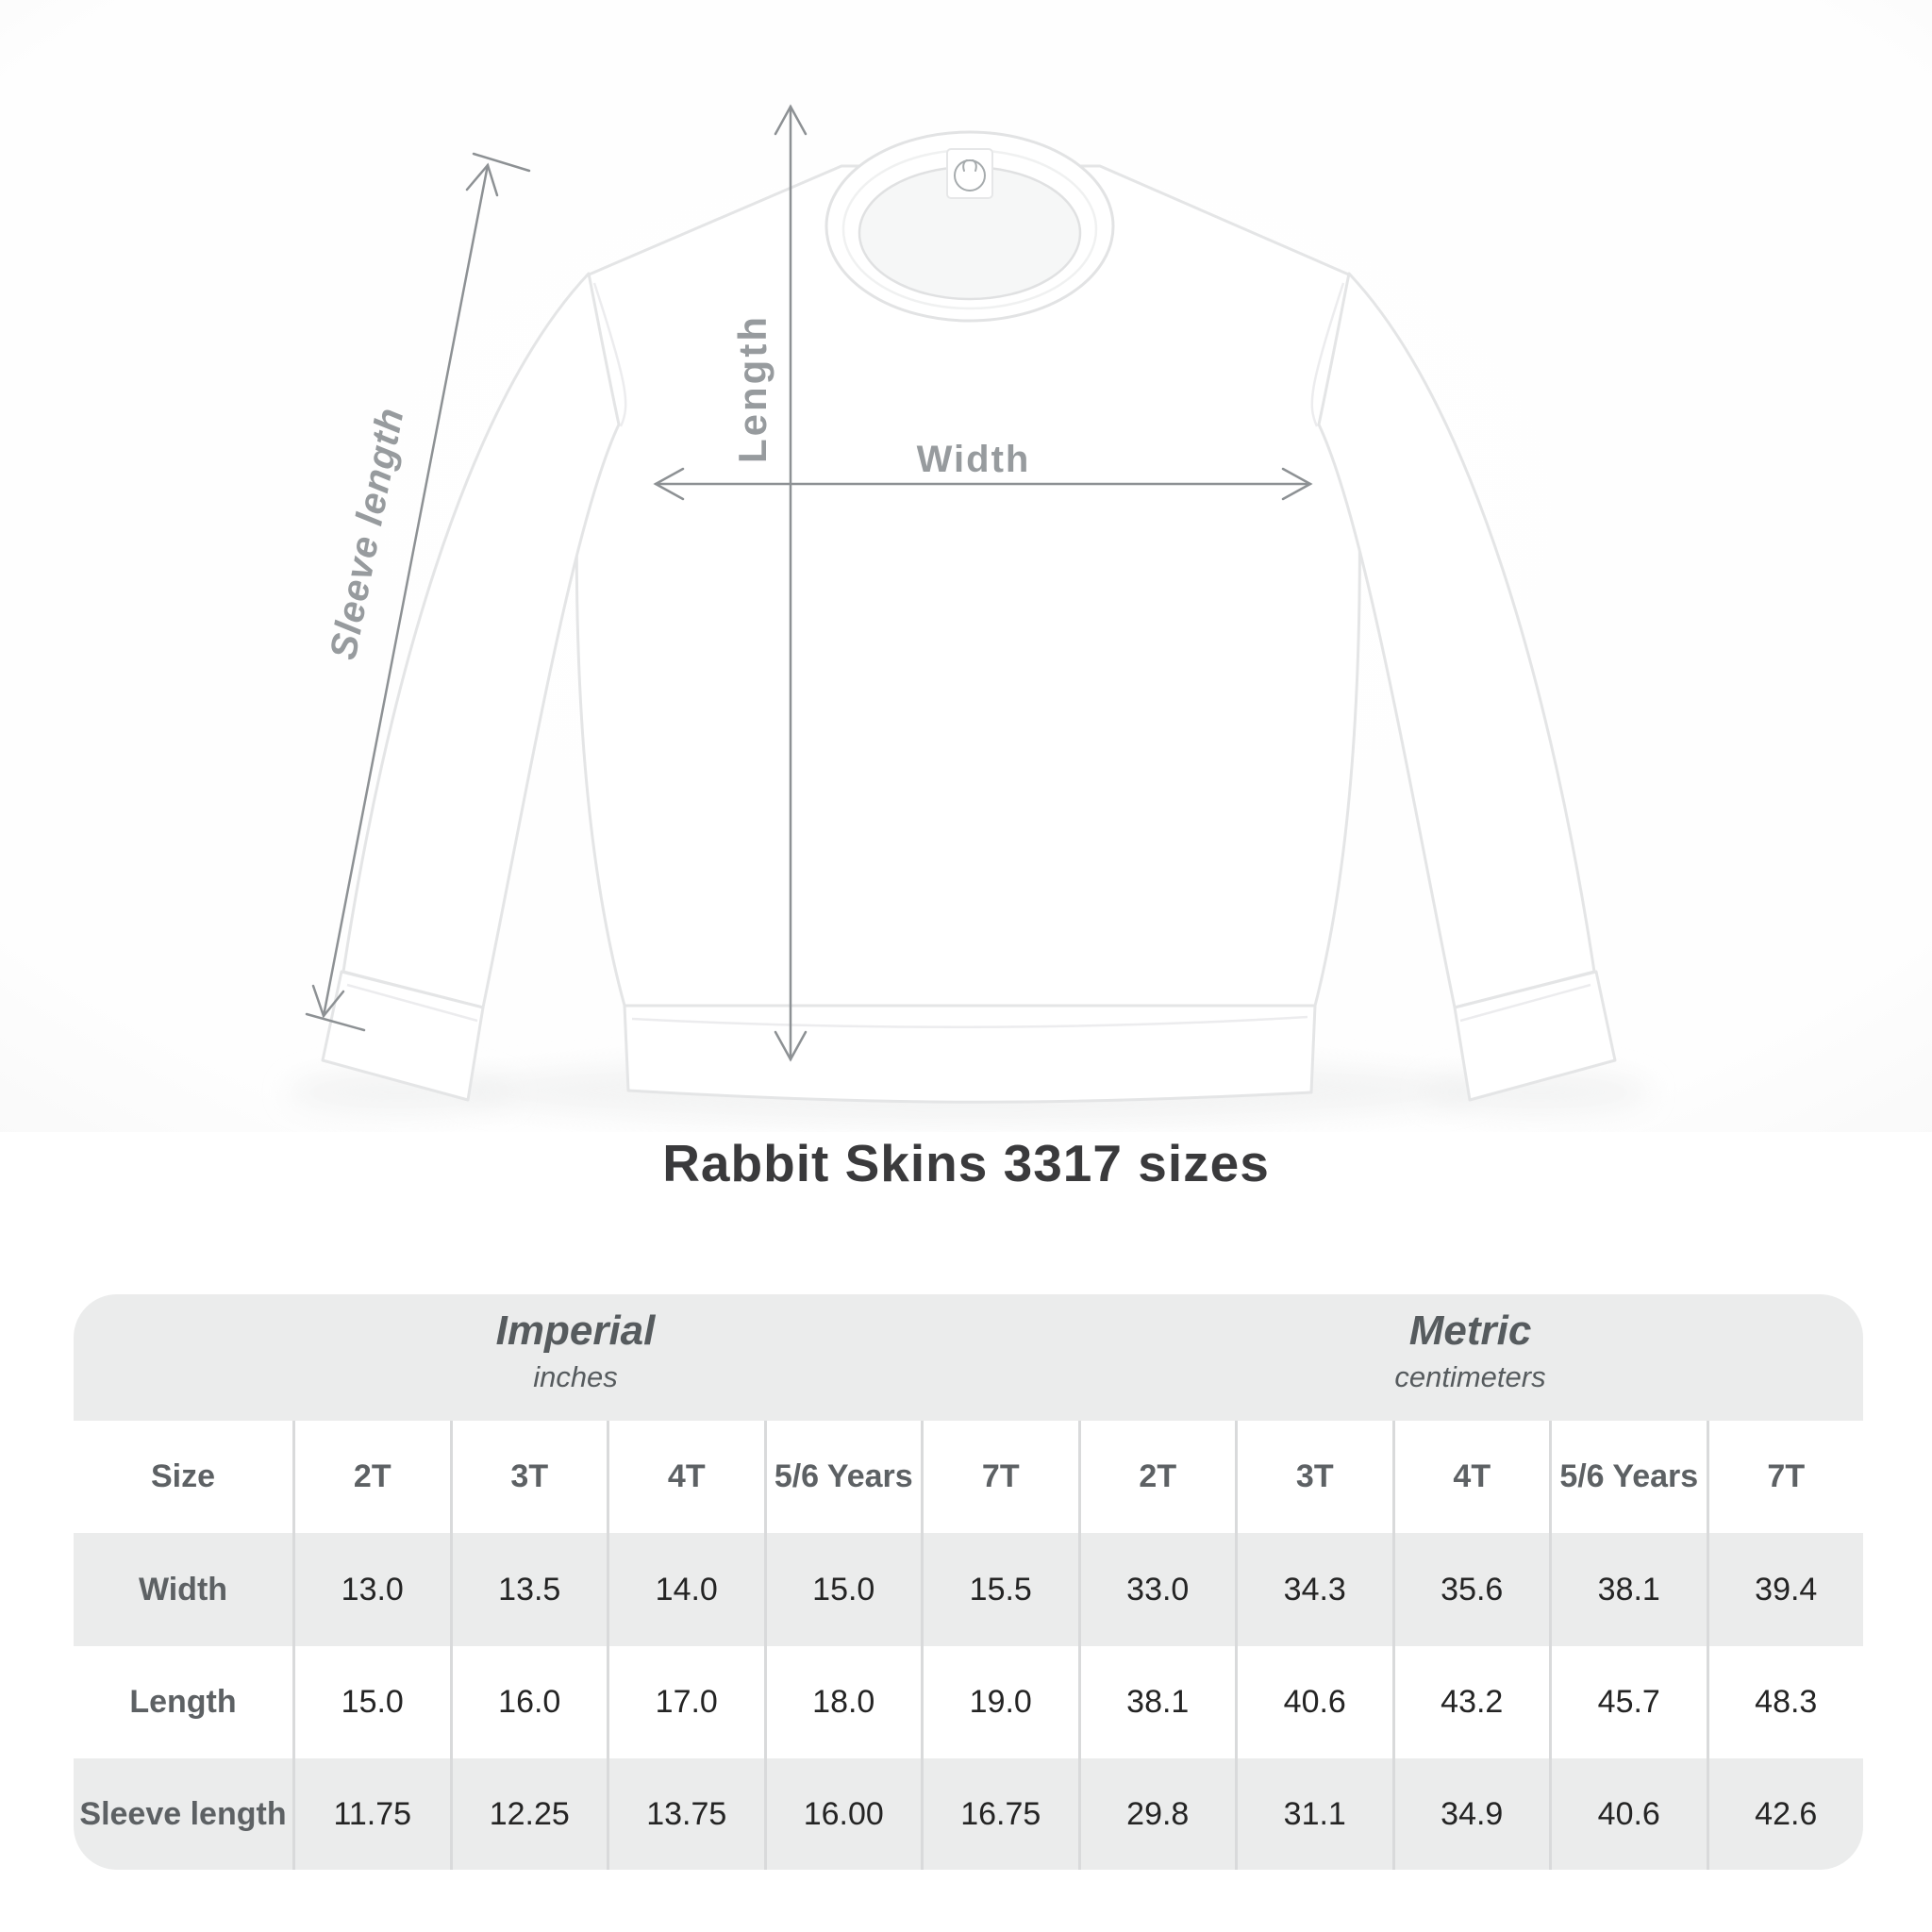 This screenshot has width=1932, height=1932. I want to click on value-cell: 17.0, so click(686, 1702).